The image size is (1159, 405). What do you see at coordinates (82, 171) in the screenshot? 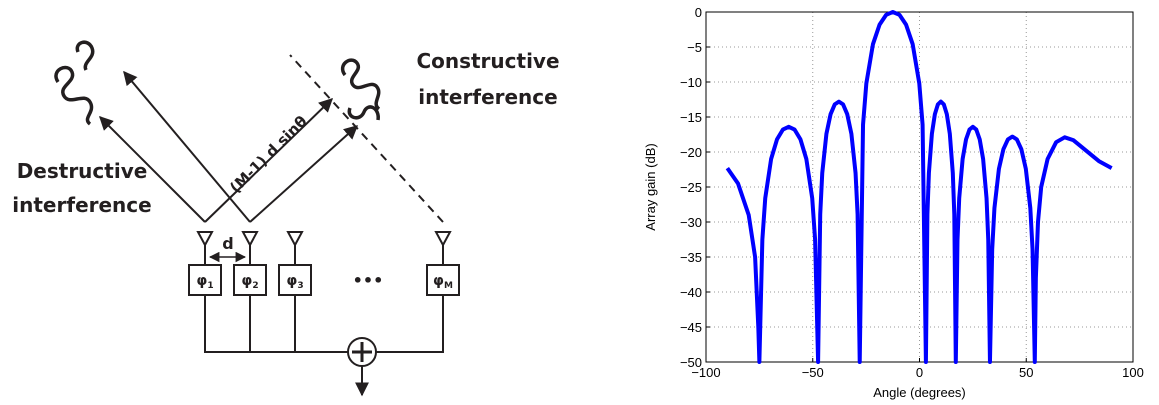
I see `label-destructive: Destructive` at bounding box center [82, 171].